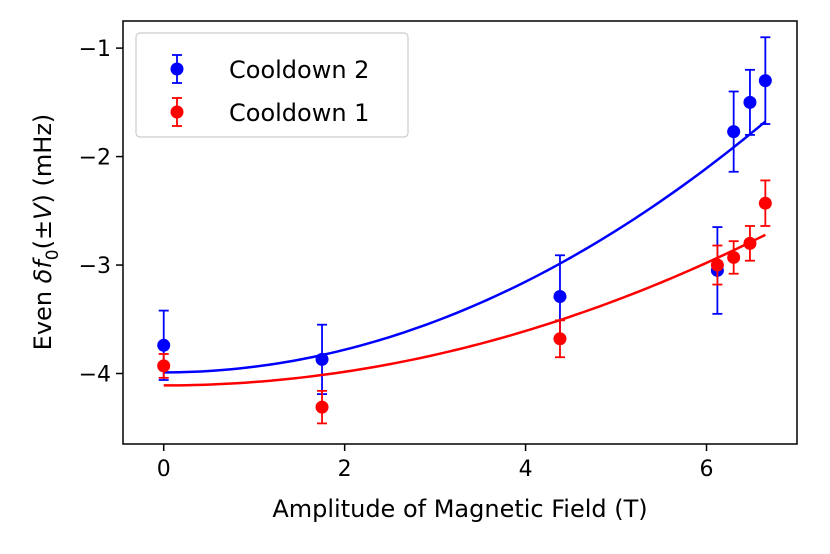 This screenshot has width=830, height=554. I want to click on y-axis-title: Even δf0(±V) (mHz), so click(46, 232).